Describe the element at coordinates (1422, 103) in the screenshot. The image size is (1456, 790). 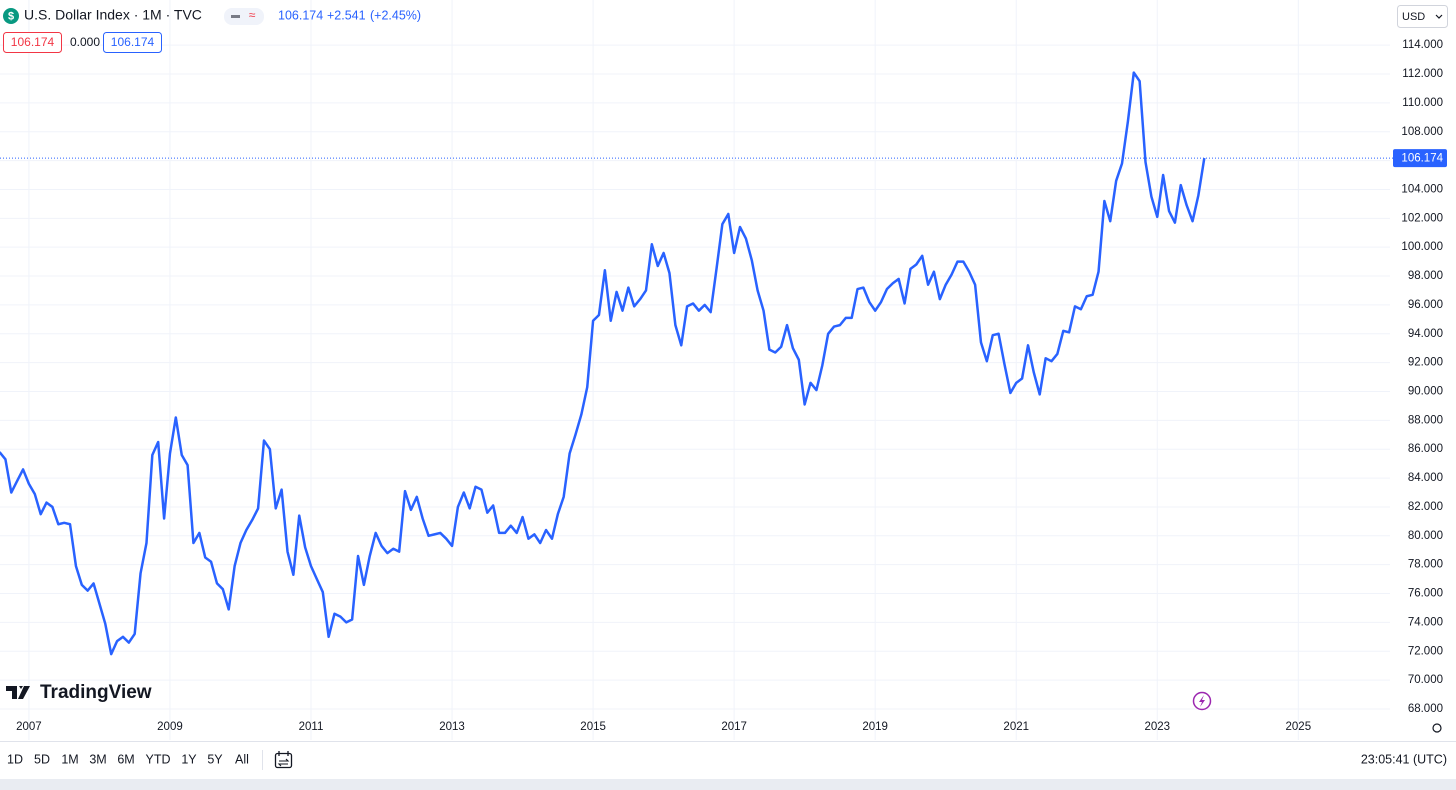
I see `y-tick-label: 110.000` at that location.